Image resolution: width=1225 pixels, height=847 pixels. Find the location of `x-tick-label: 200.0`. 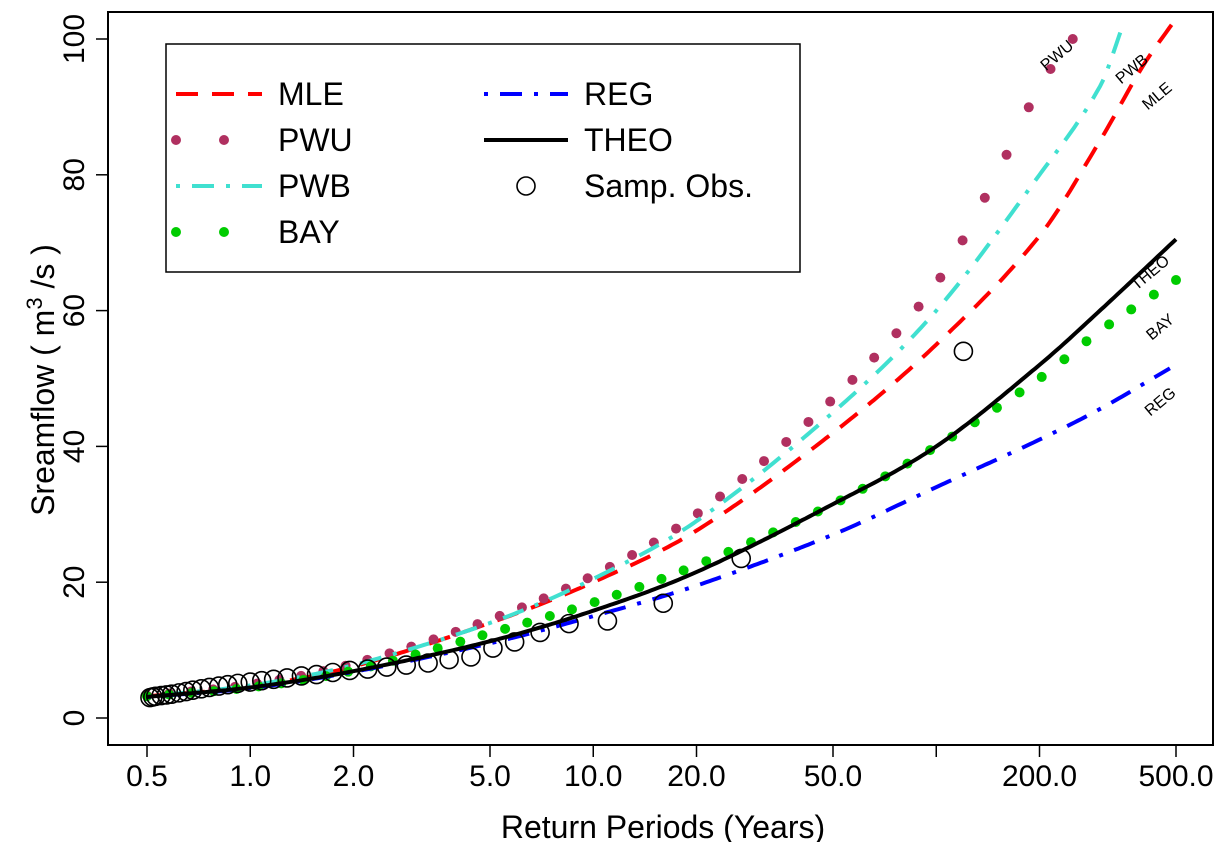

x-tick-label: 200.0 is located at coordinates (1039, 776).